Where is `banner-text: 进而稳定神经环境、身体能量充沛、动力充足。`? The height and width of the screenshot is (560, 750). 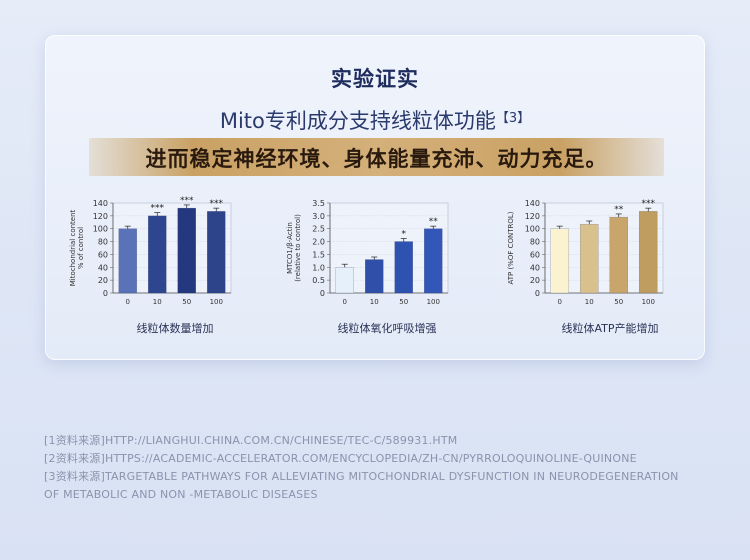 banner-text: 进而稳定神经环境、身体能量充沛、动力充足。 is located at coordinates (376, 159).